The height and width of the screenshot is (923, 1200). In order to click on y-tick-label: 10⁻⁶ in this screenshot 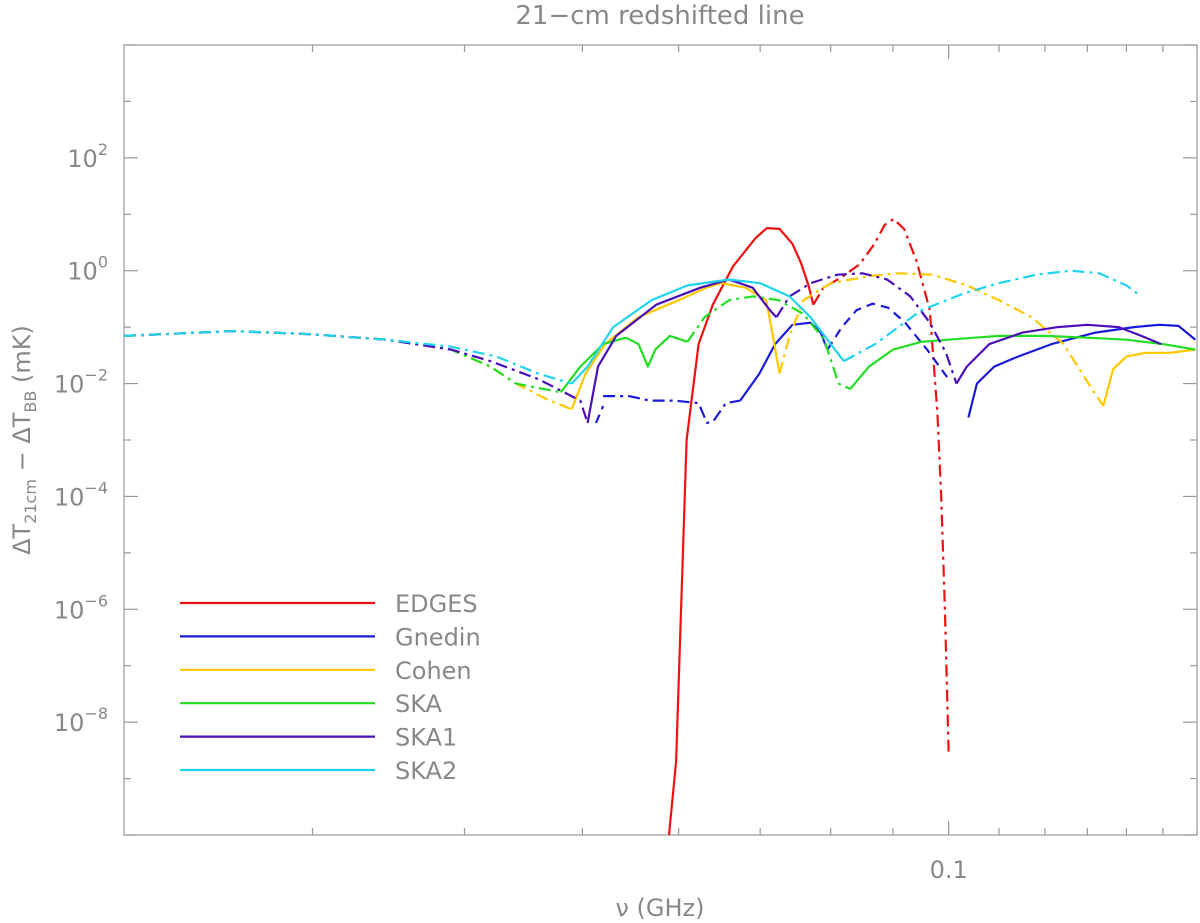, I will do `click(81, 607)`.